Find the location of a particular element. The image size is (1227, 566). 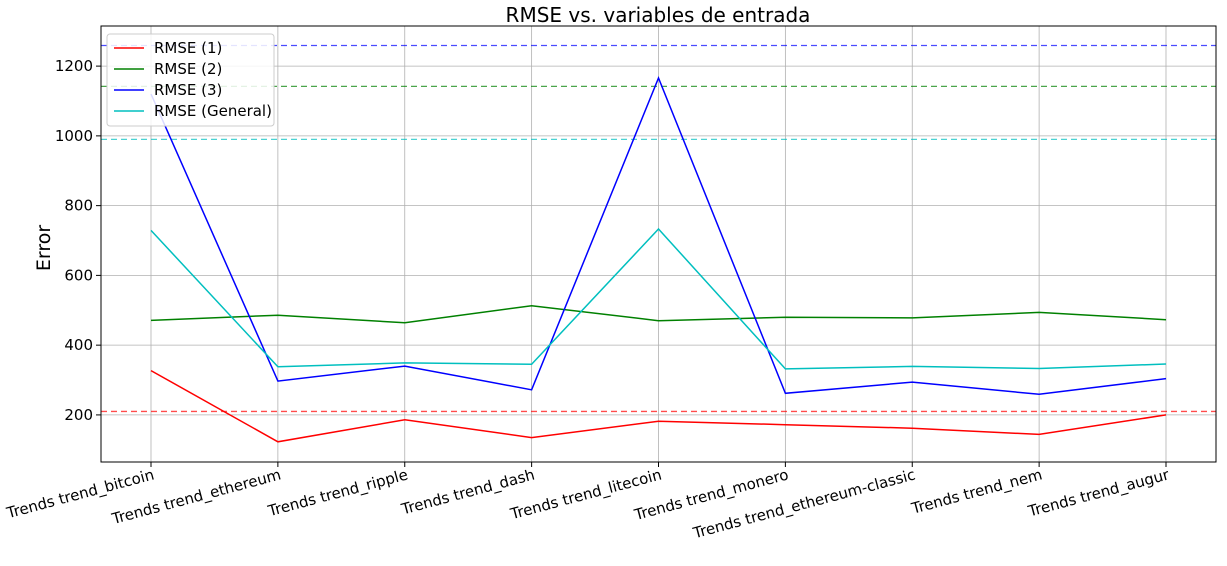

x-tick-label: Trends trend_ripple is located at coordinates (337, 493).